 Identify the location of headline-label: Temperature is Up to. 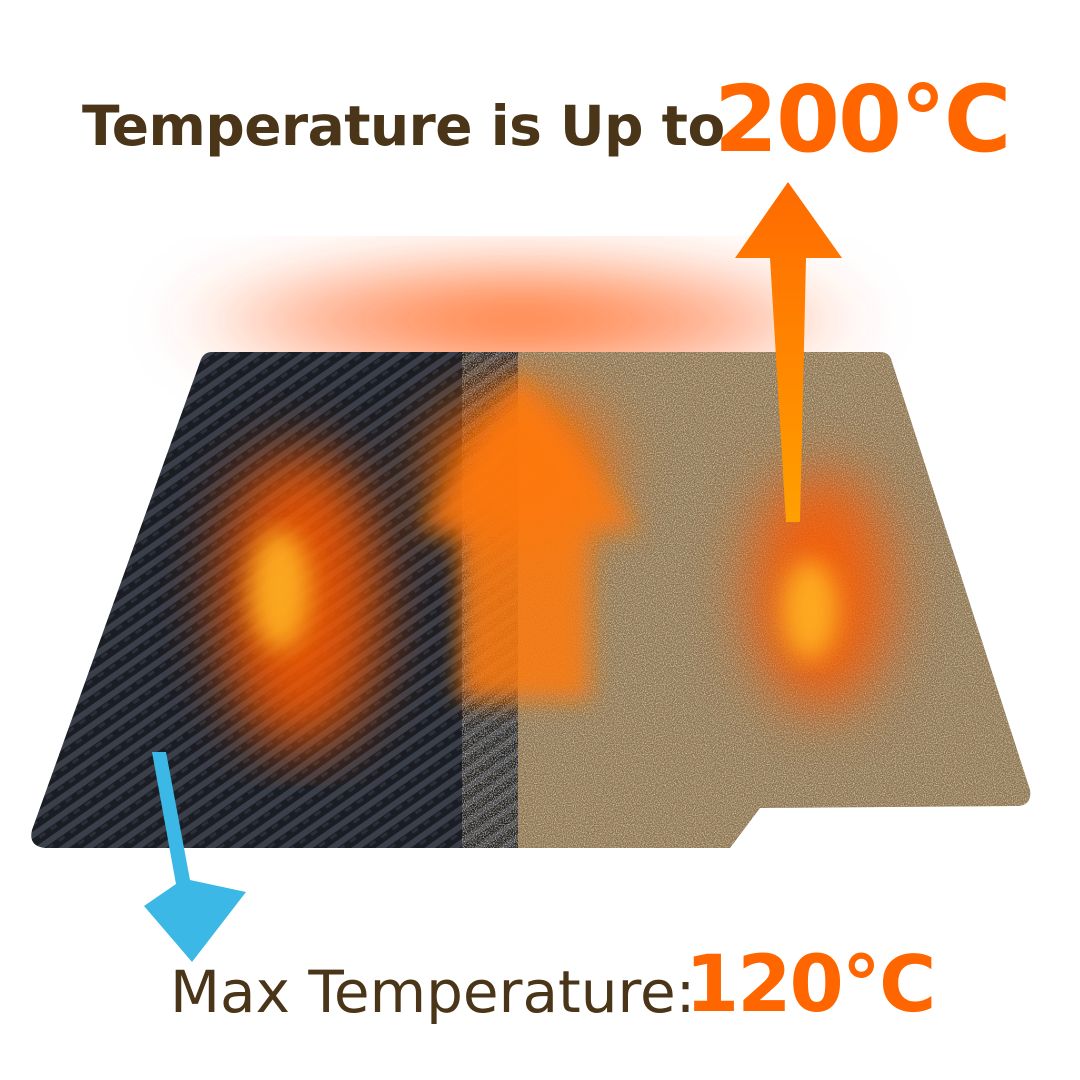
(403, 126).